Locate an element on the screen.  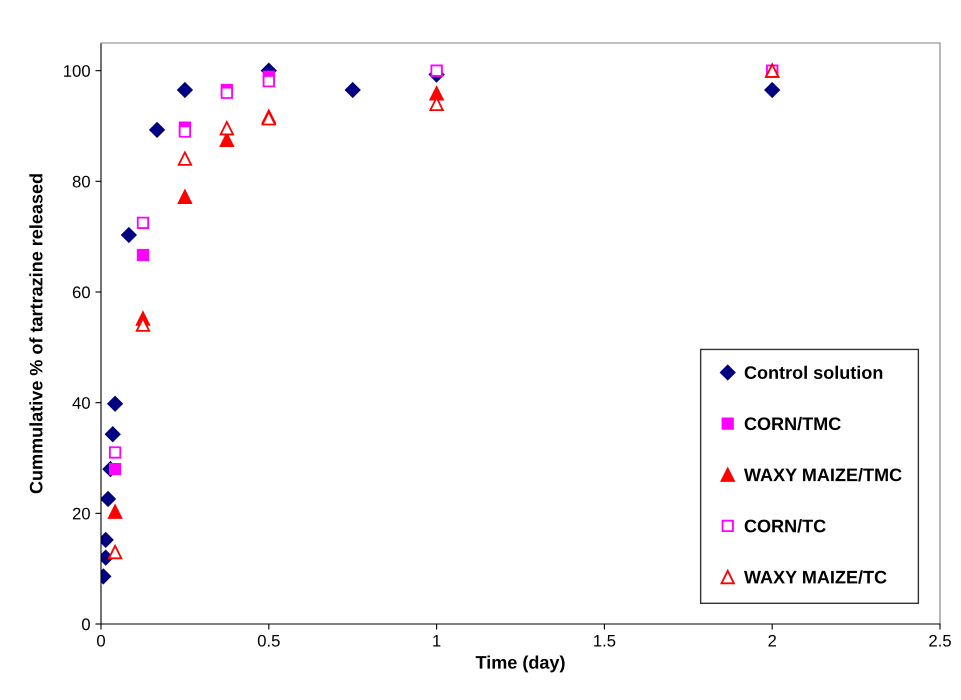
y-tick-label: 20 is located at coordinates (81, 514).